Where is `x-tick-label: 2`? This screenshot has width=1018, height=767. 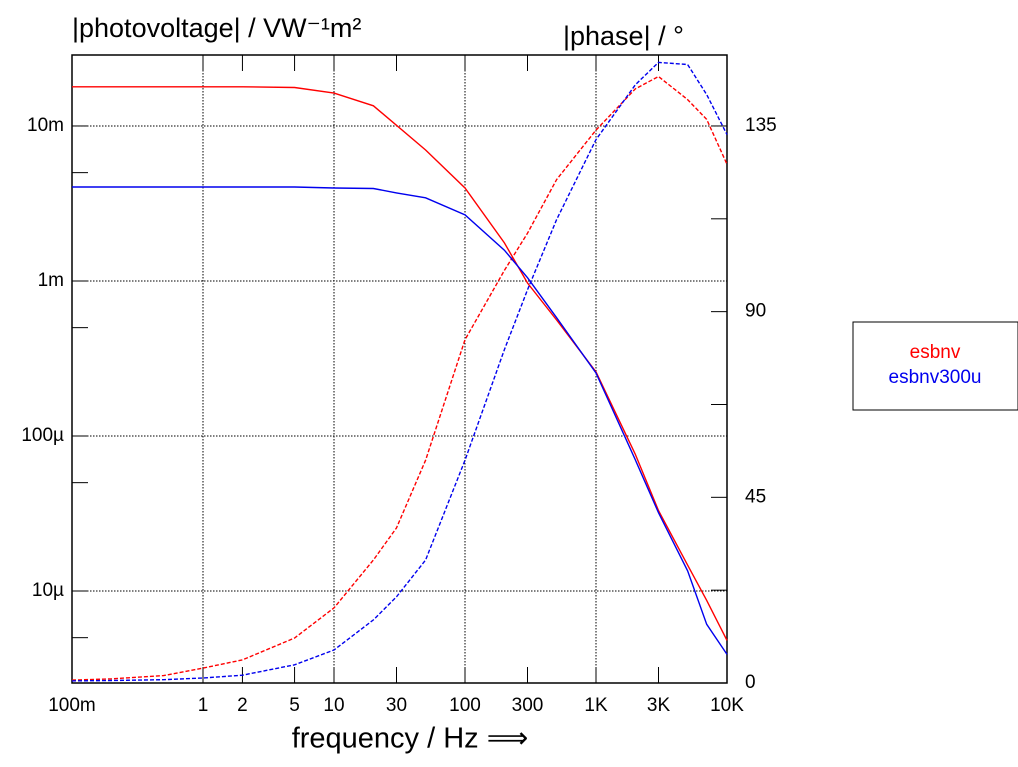 x-tick-label: 2 is located at coordinates (242, 705).